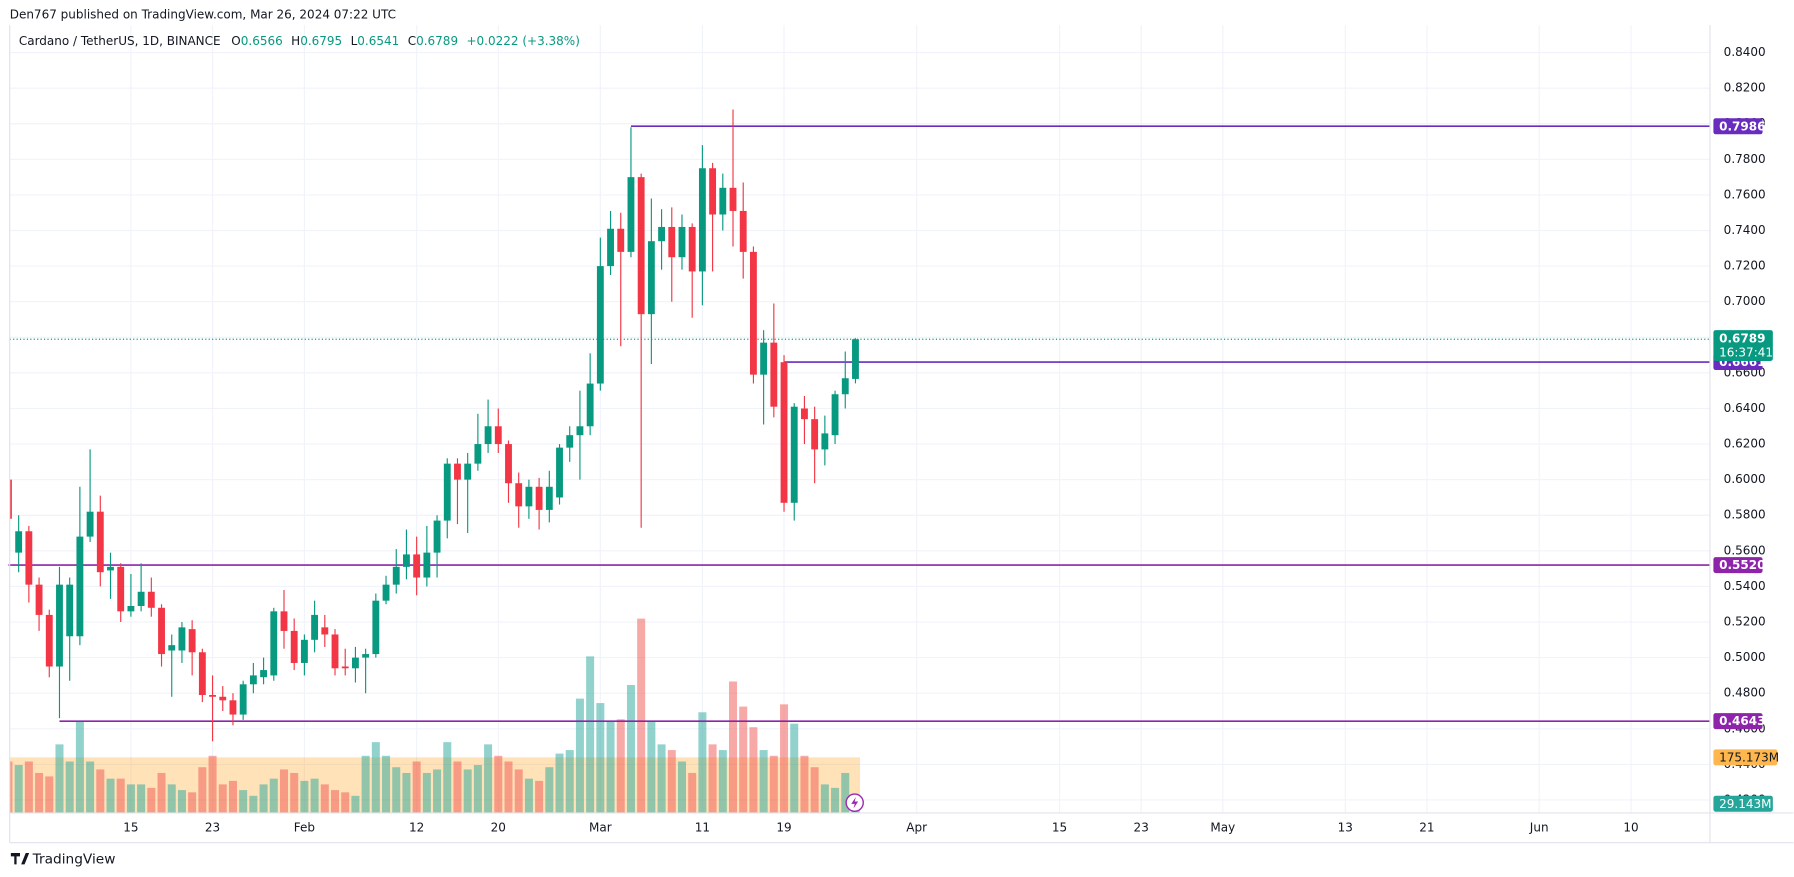 The width and height of the screenshot is (1794, 877). What do you see at coordinates (1745, 266) in the screenshot?
I see `y-tick-label: 0.7200` at bounding box center [1745, 266].